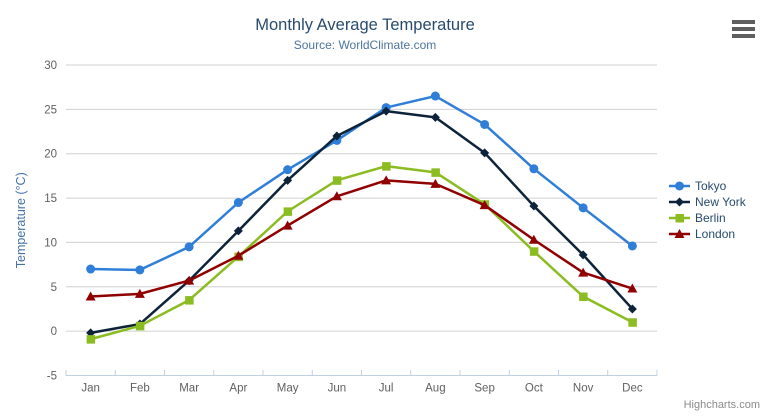 This screenshot has width=769, height=416. I want to click on y-tick-label: 5, so click(54, 288).